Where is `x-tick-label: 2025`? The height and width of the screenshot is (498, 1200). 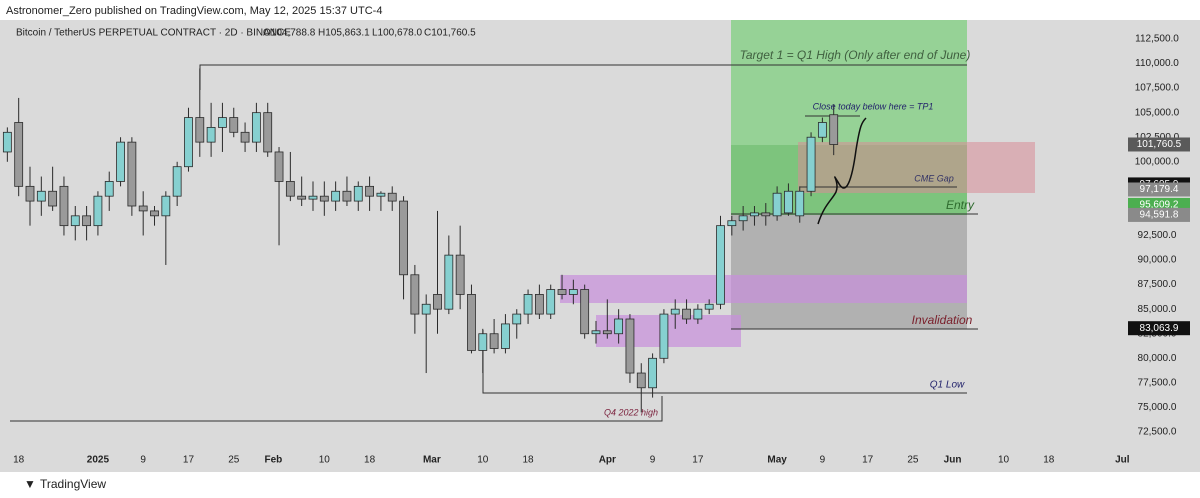 x-tick-label: 2025 is located at coordinates (98, 460).